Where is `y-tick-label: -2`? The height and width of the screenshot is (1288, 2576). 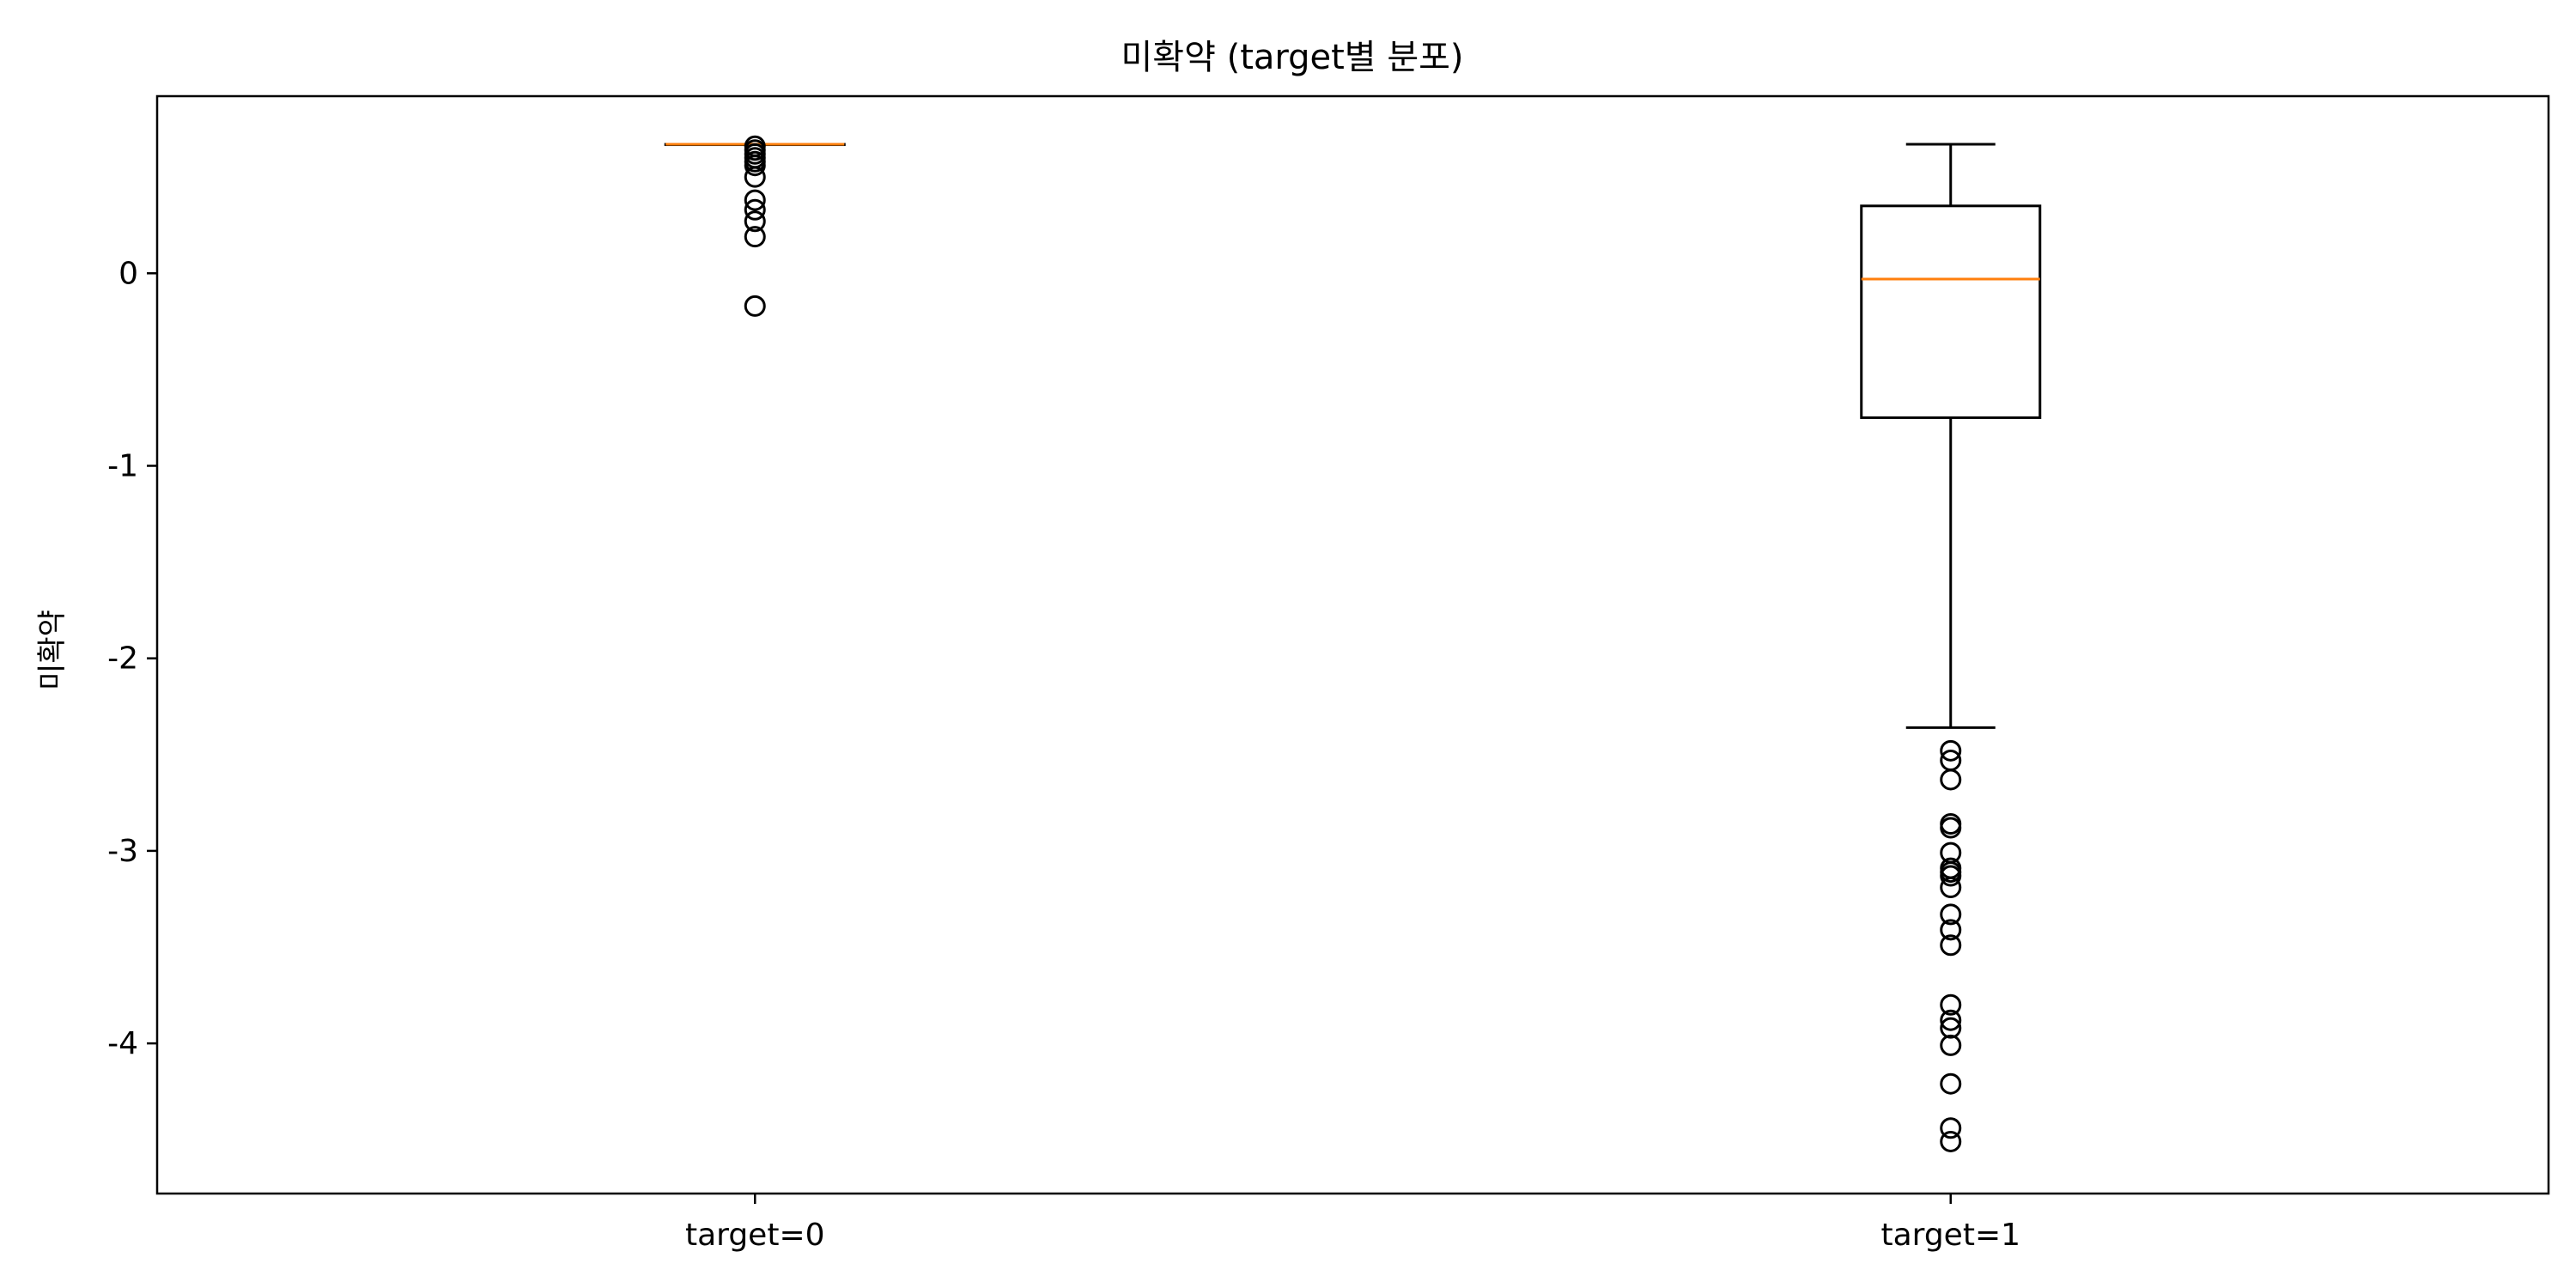 y-tick-label: -2 is located at coordinates (123, 659).